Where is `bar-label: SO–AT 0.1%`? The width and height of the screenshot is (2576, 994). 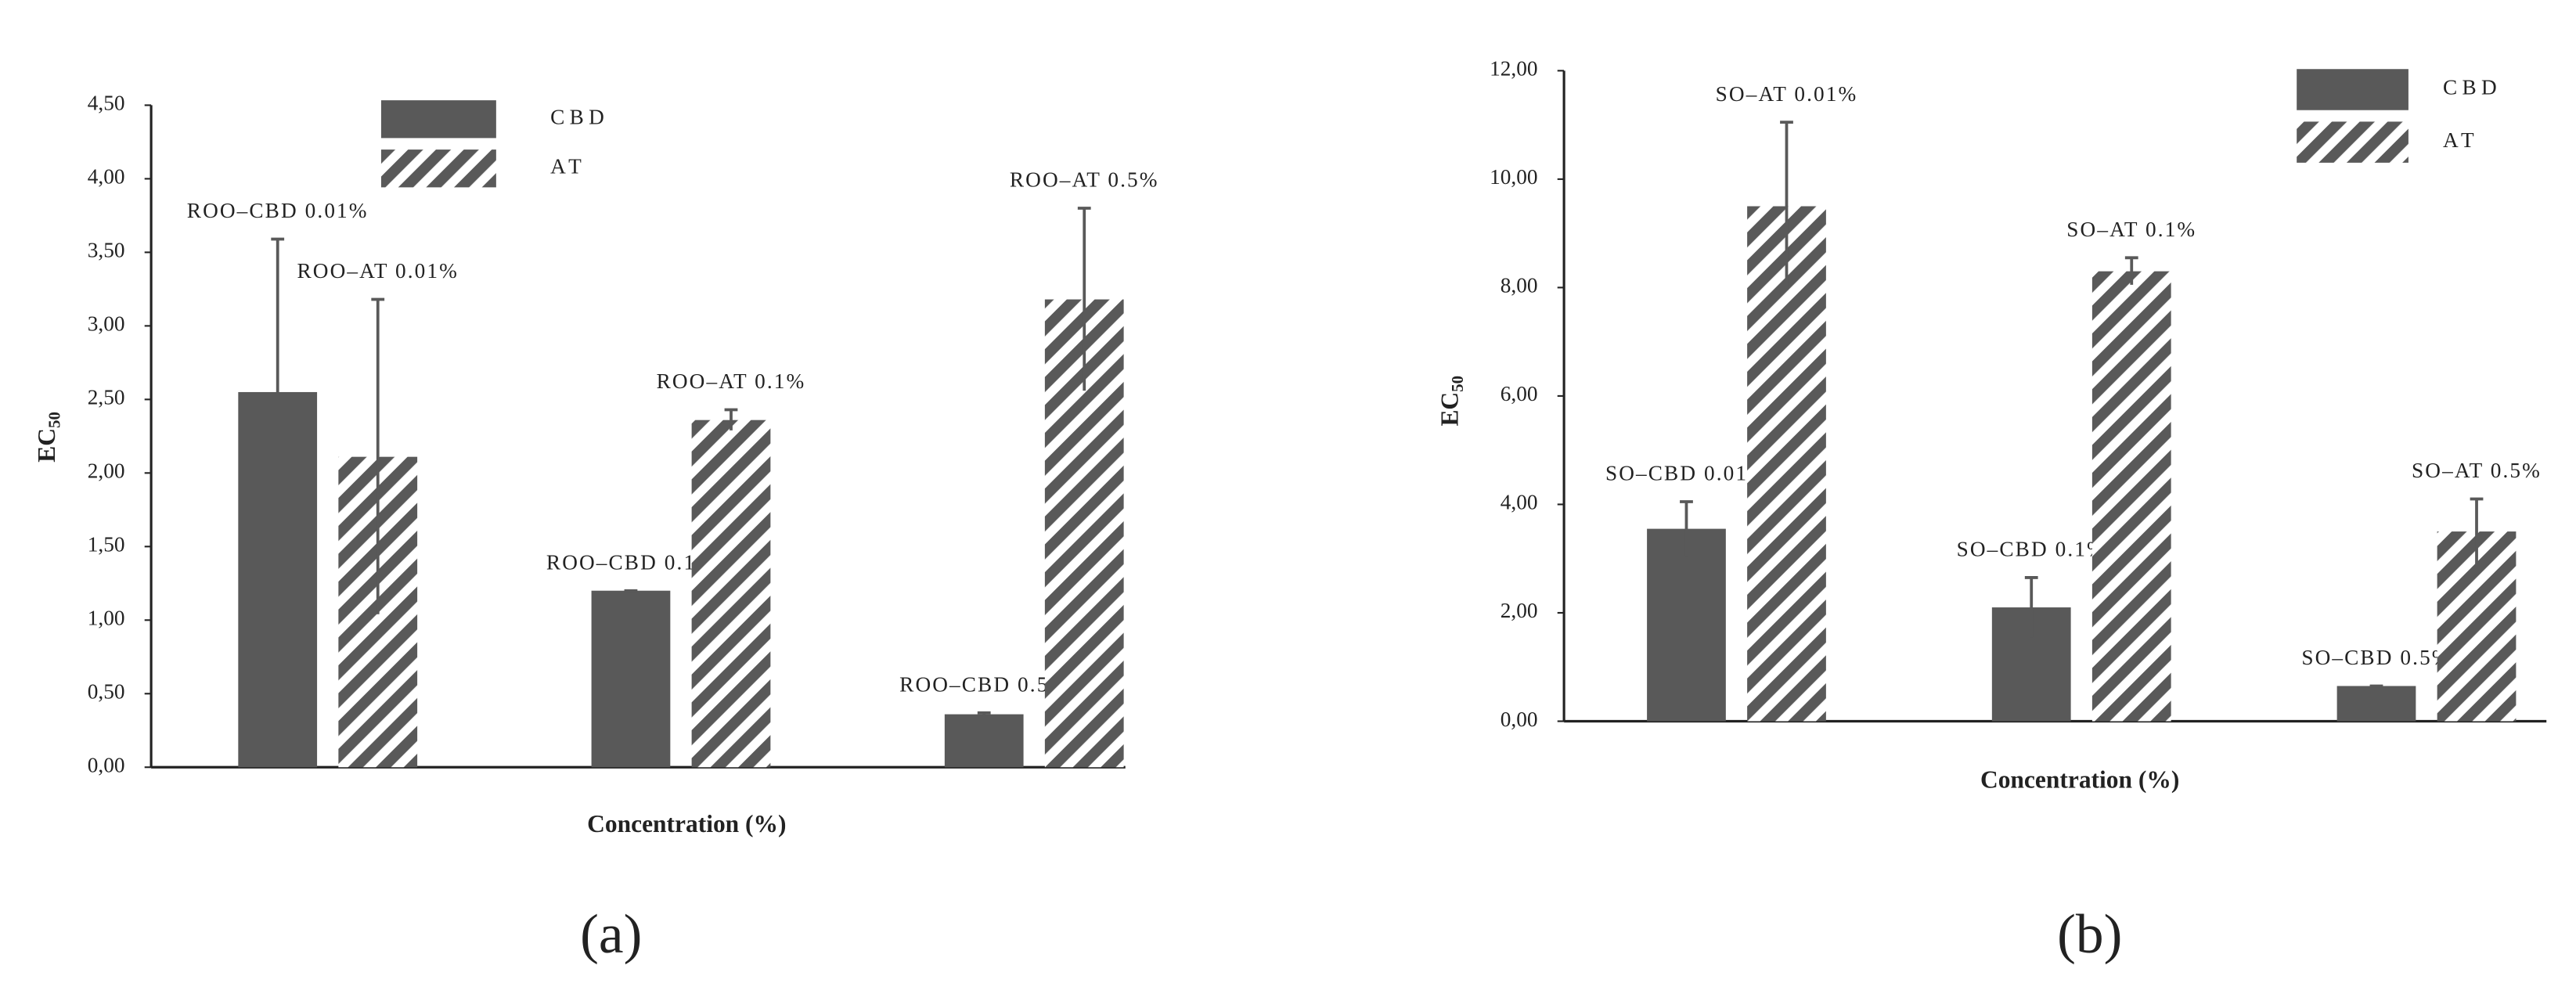 bar-label: SO–AT 0.1% is located at coordinates (2131, 229).